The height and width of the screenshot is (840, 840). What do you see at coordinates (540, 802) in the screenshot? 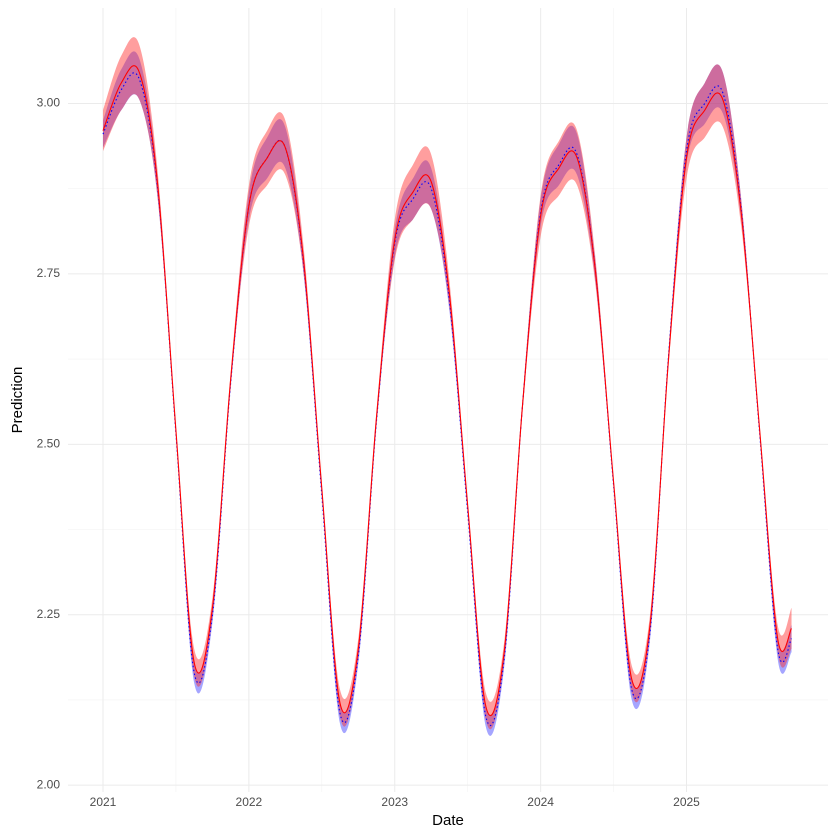
I see `x-tick-label: 2024` at bounding box center [540, 802].